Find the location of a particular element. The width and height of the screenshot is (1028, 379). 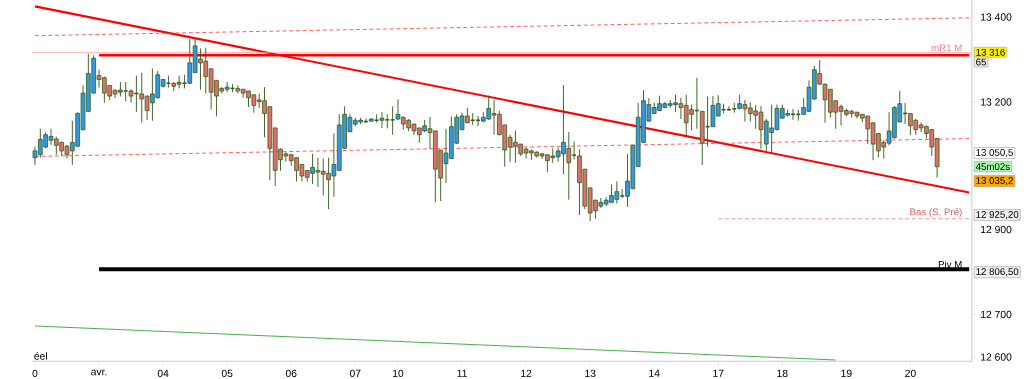

y-tick-label: 12 900 is located at coordinates (996, 230).